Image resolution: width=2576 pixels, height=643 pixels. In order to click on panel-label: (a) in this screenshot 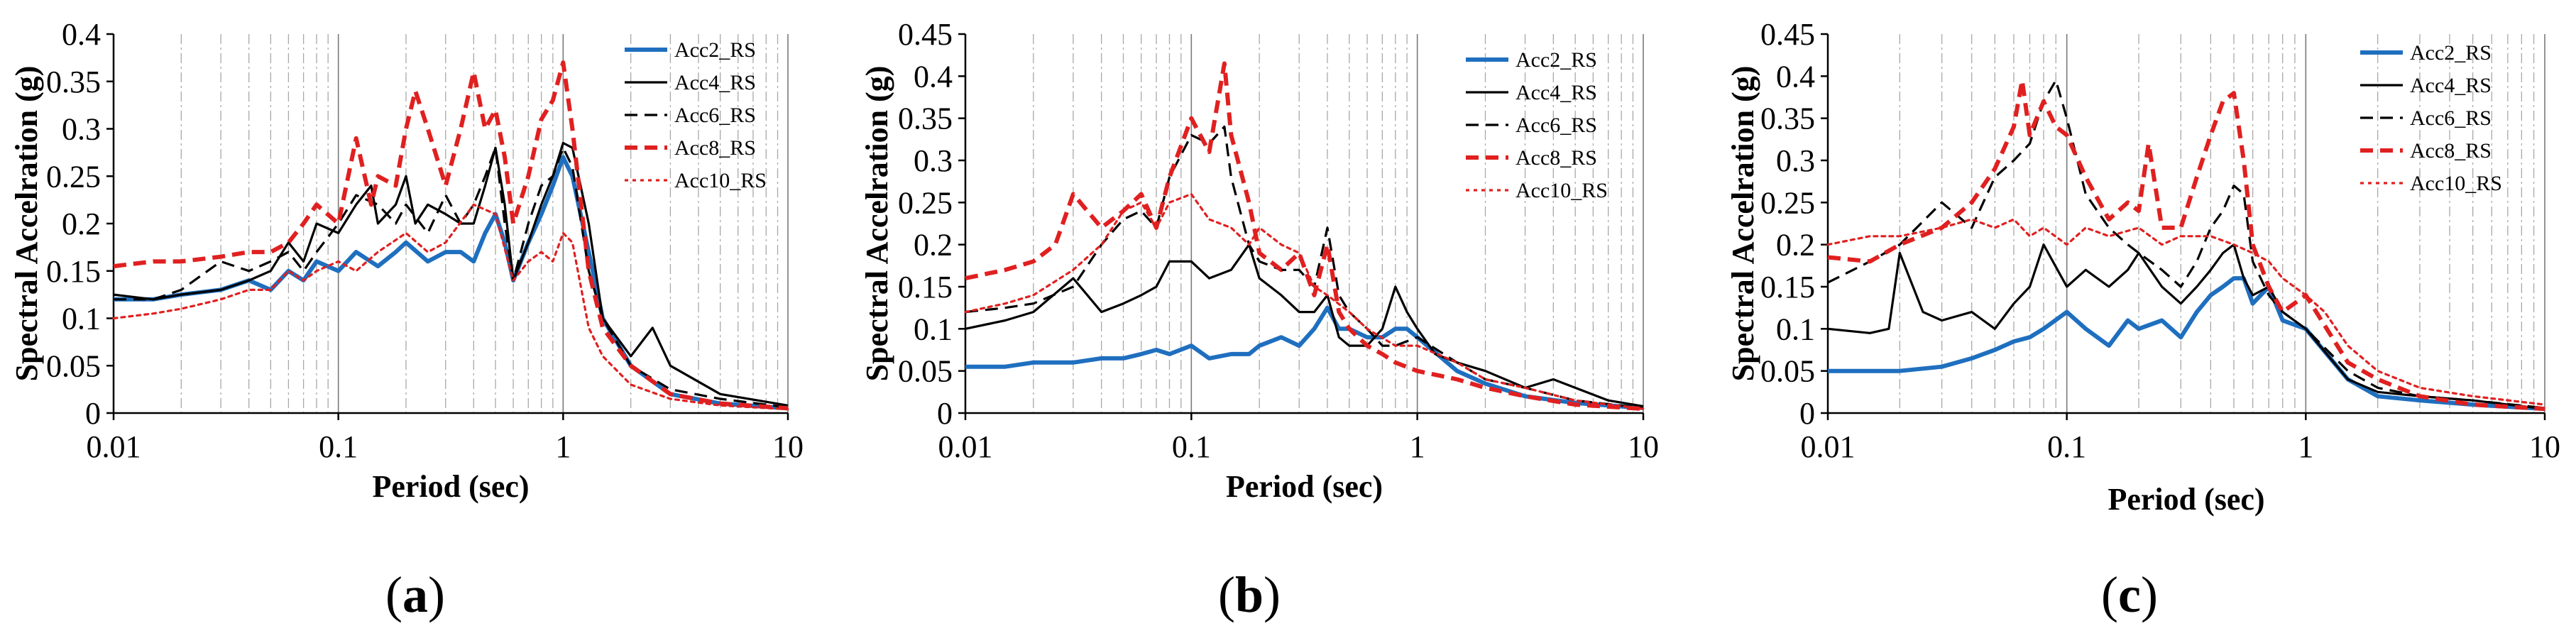, I will do `click(415, 594)`.